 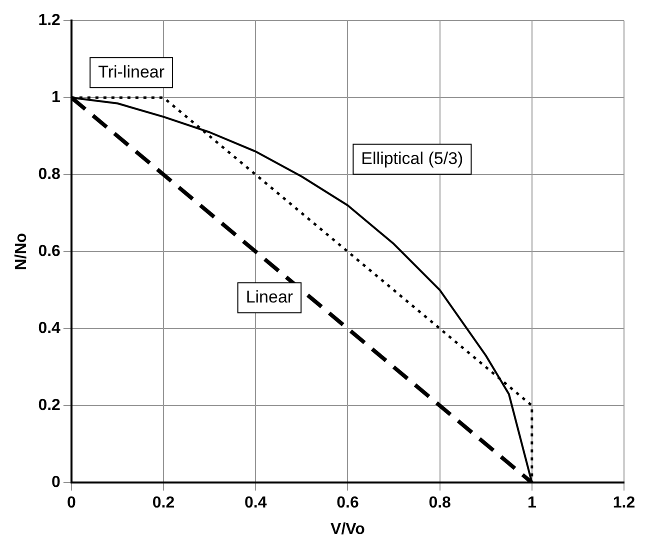 What do you see at coordinates (21, 251) in the screenshot?
I see `y-axis-title: N/No` at bounding box center [21, 251].